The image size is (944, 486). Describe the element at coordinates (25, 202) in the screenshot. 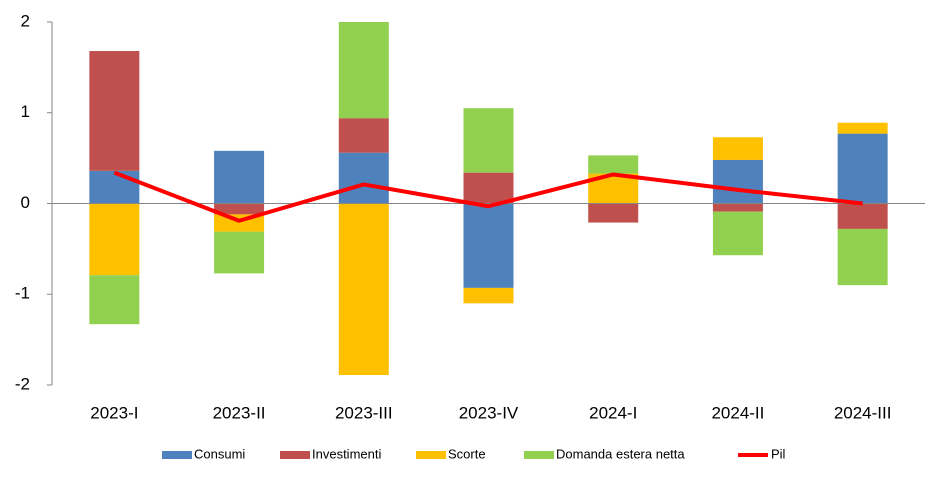

I see `y-tick-label: 0` at that location.